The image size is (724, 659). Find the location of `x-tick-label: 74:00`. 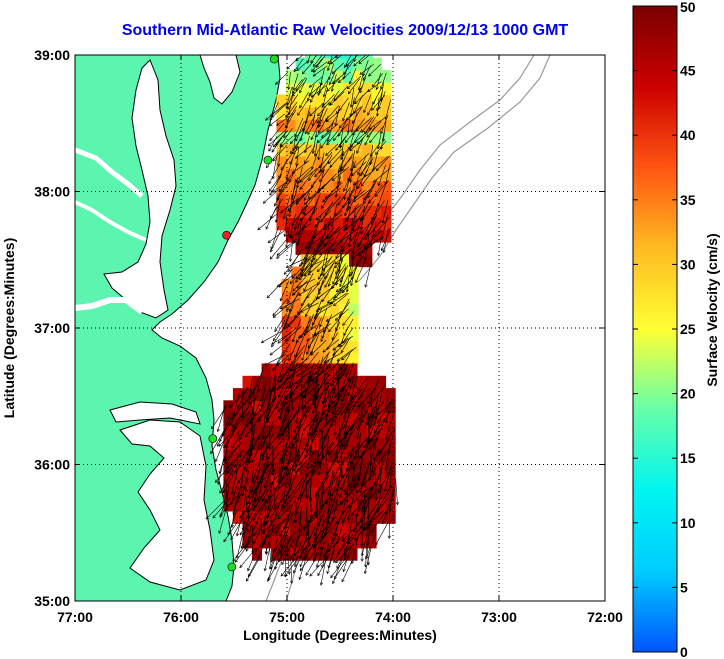

x-tick-label: 74:00 is located at coordinates (393, 617).